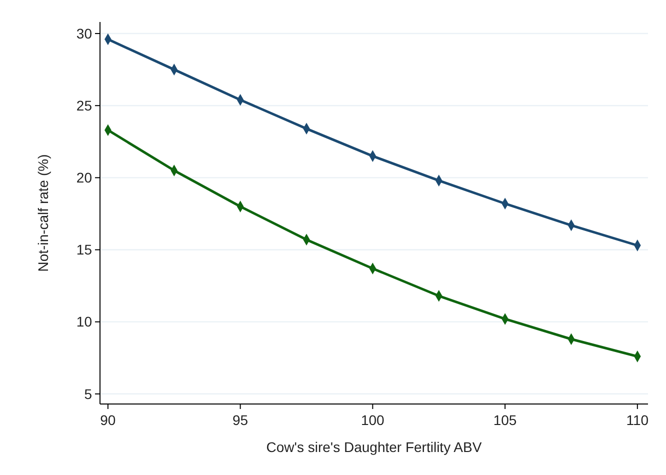 The image size is (666, 475). Describe the element at coordinates (372, 420) in the screenshot. I see `x-tick-label: 100` at that location.